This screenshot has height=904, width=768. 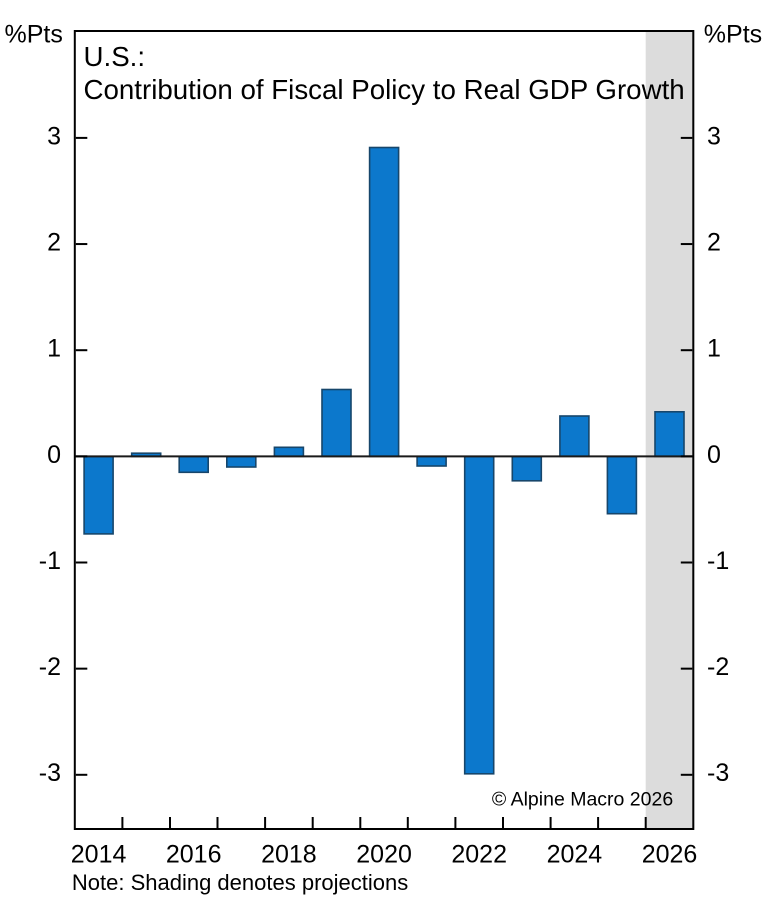 What do you see at coordinates (384, 855) in the screenshot?
I see `svg-text: 2020` at bounding box center [384, 855].